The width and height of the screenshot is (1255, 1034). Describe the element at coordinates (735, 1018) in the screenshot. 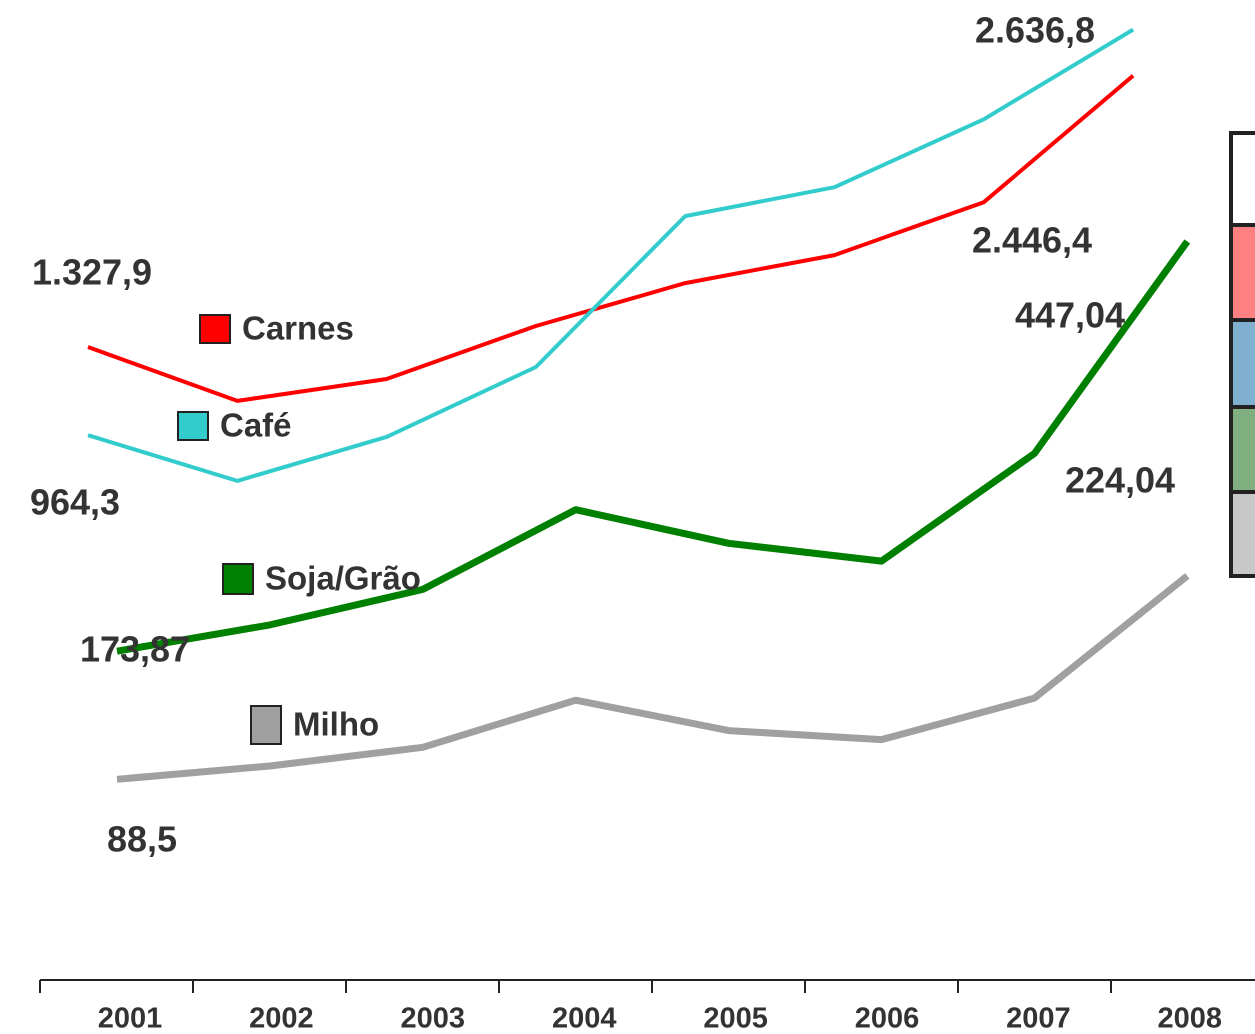

I see `x-tick-label: 2005` at that location.